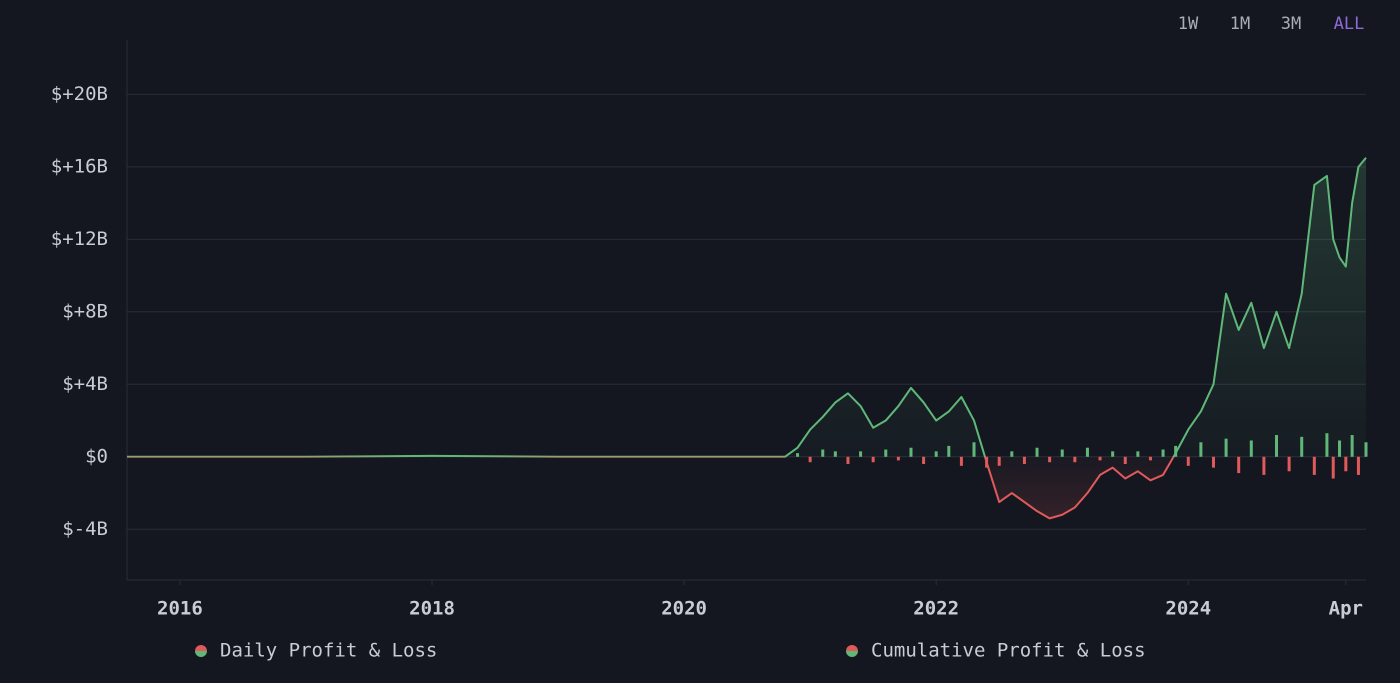 The width and height of the screenshot is (1400, 683). What do you see at coordinates (1188, 24) in the screenshot?
I see `range-button: 1W` at bounding box center [1188, 24].